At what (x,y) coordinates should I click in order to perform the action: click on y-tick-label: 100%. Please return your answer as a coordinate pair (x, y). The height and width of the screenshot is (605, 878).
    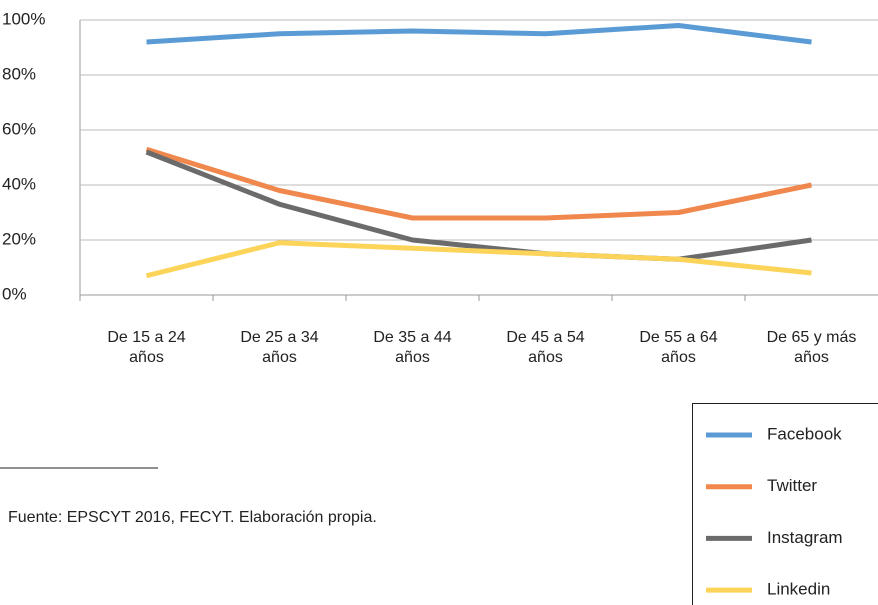
    Looking at the image, I should click on (23, 18).